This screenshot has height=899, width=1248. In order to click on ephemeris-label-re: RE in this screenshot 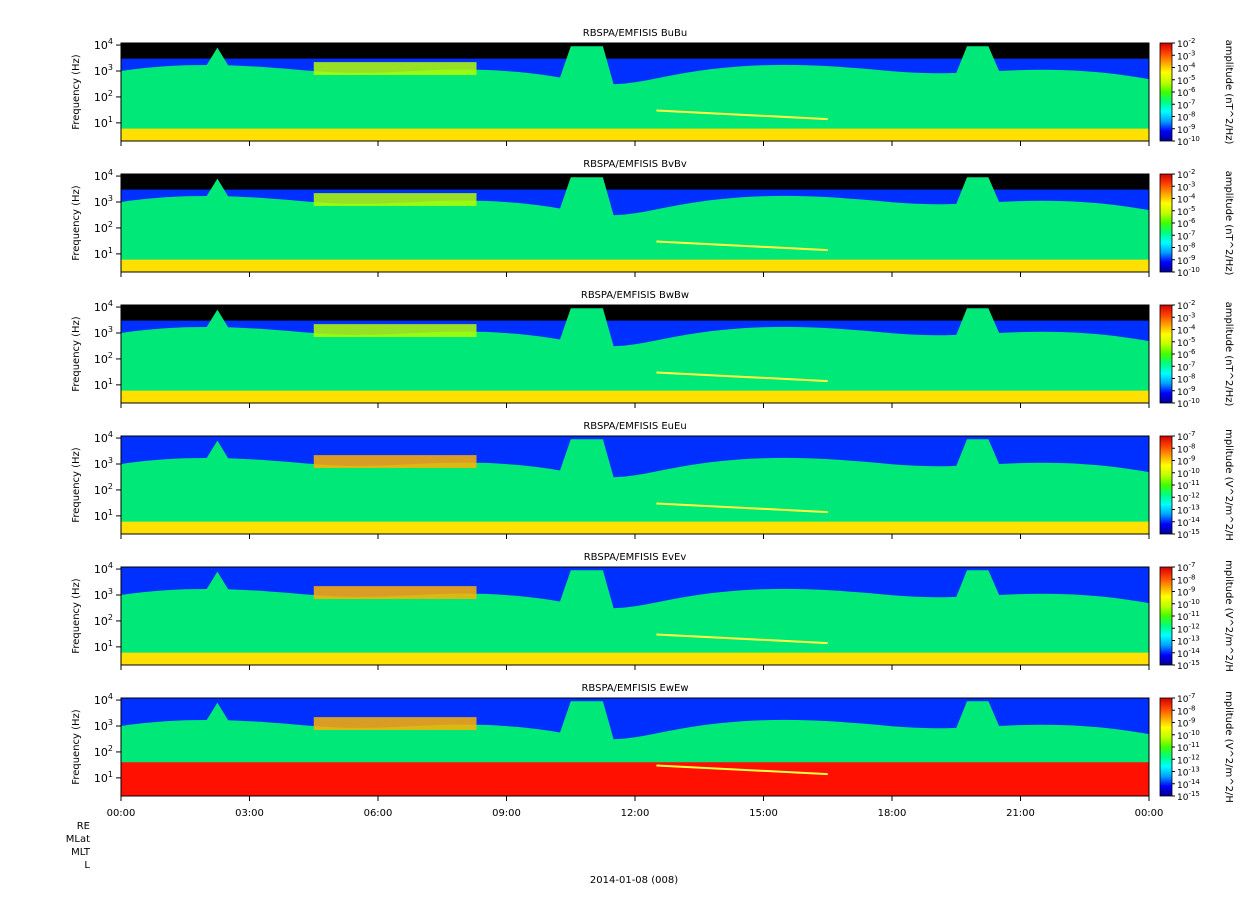, I will do `click(83, 826)`.